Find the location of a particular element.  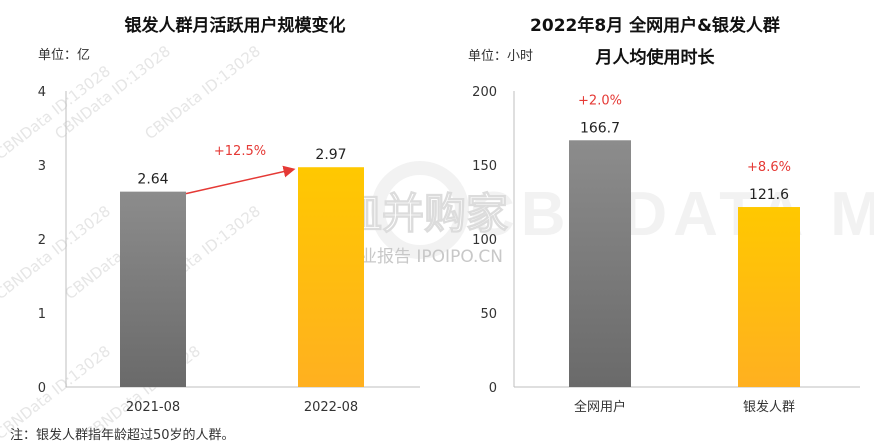

y-tick-label: 2 is located at coordinates (42, 240).